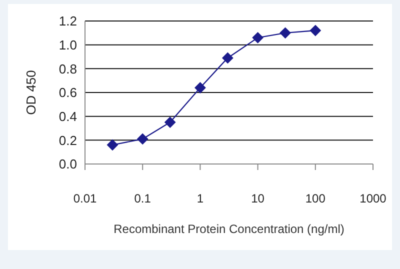  Describe the element at coordinates (373, 199) in the screenshot. I see `x-tick-label: 1000` at that location.